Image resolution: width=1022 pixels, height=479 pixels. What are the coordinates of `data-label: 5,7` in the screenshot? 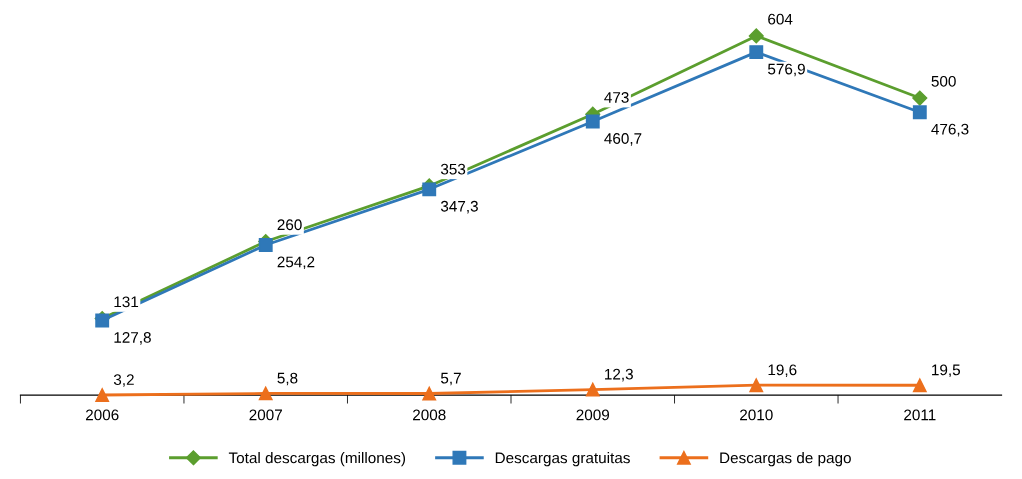 It's located at (450, 379).